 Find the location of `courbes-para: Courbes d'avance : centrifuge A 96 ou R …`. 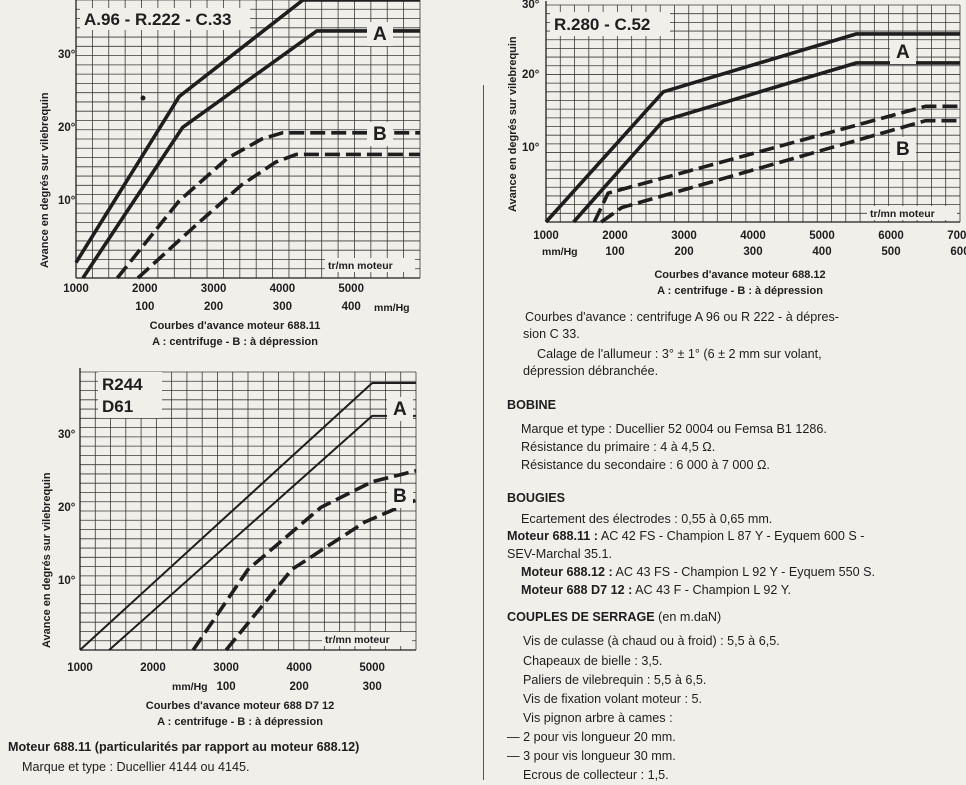

courbes-para: Courbes d'avance : centrifuge A 96 ou R … is located at coordinates (682, 317).